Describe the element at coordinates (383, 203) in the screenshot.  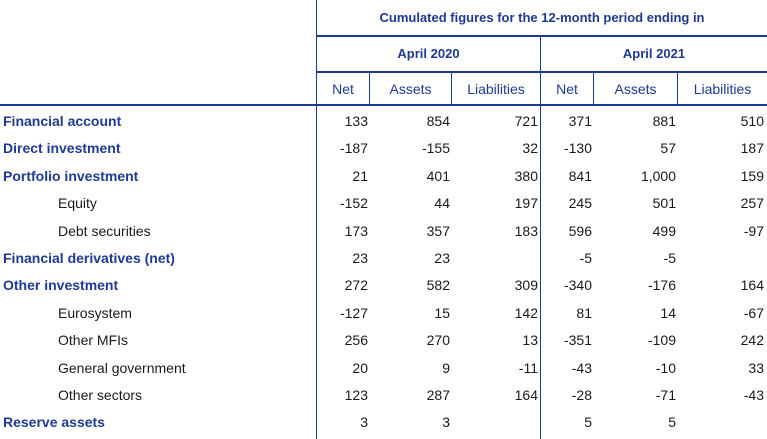
I see `table-row: Equity -152 44 197 245 501 257` at that location.